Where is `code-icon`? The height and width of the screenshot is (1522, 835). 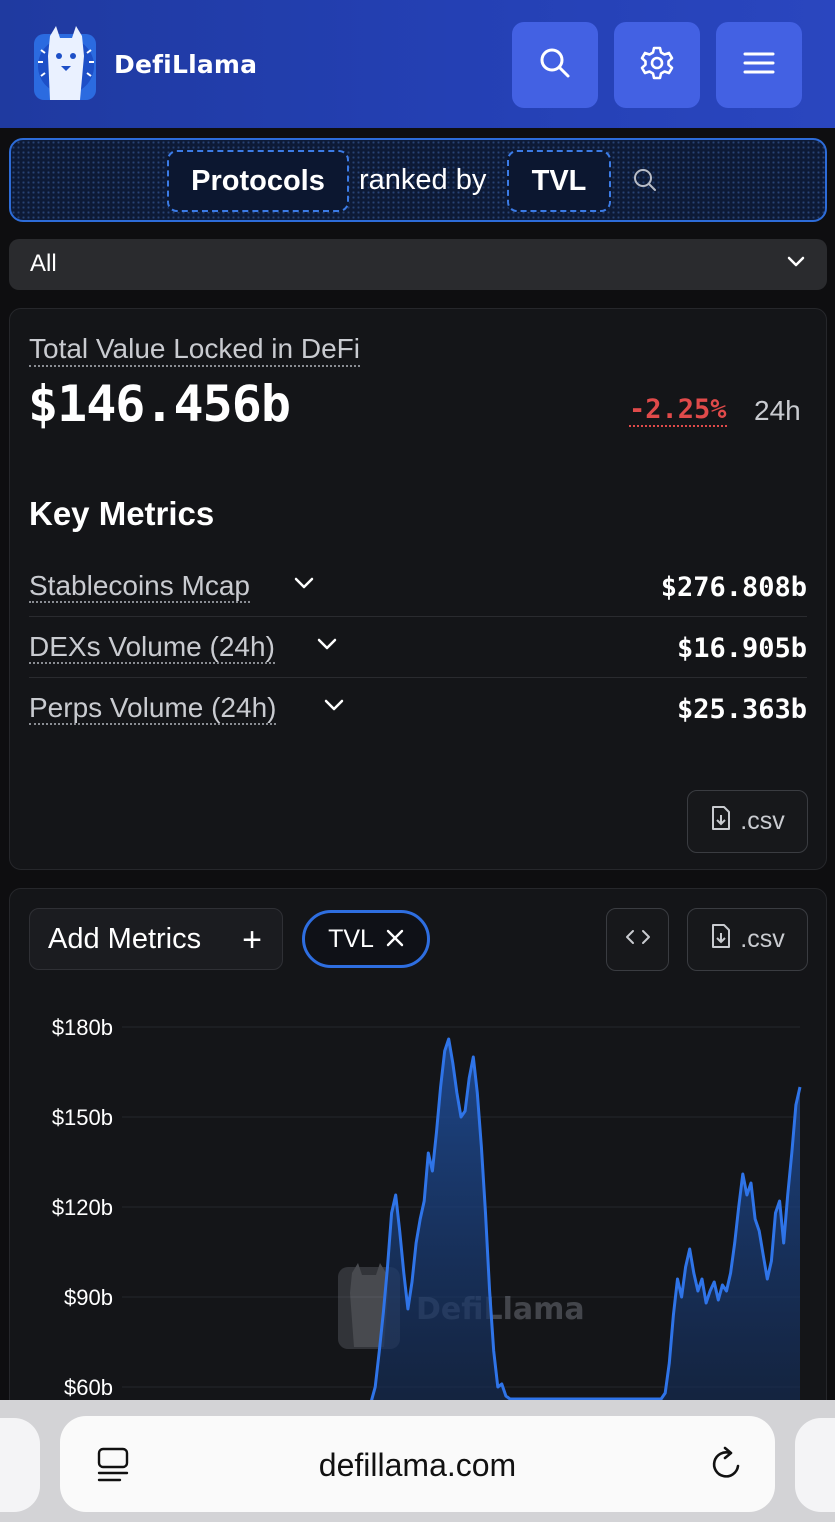 code-icon is located at coordinates (638, 939).